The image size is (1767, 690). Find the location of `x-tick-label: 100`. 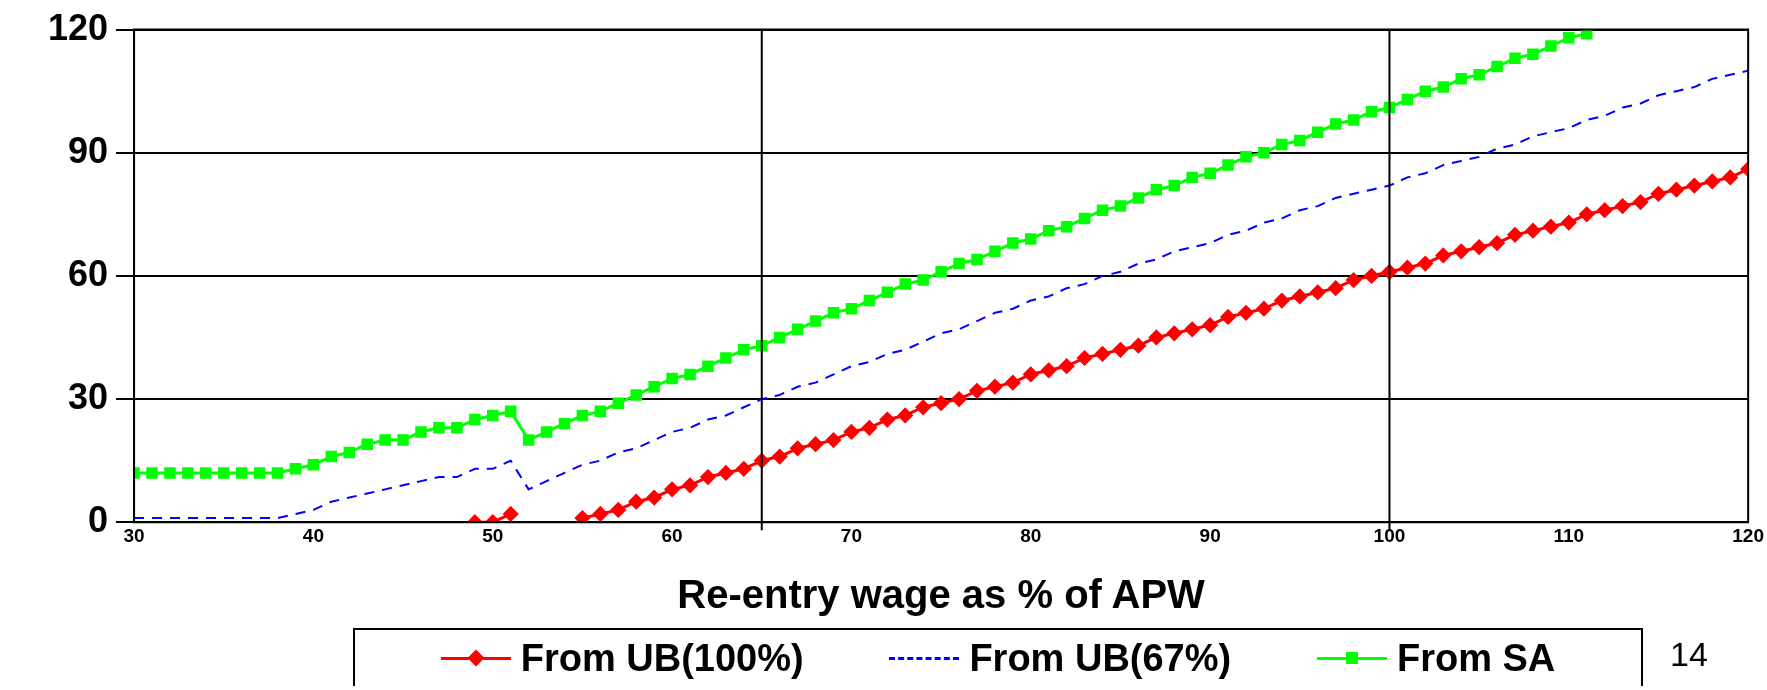

x-tick-label: 100 is located at coordinates (1389, 535).